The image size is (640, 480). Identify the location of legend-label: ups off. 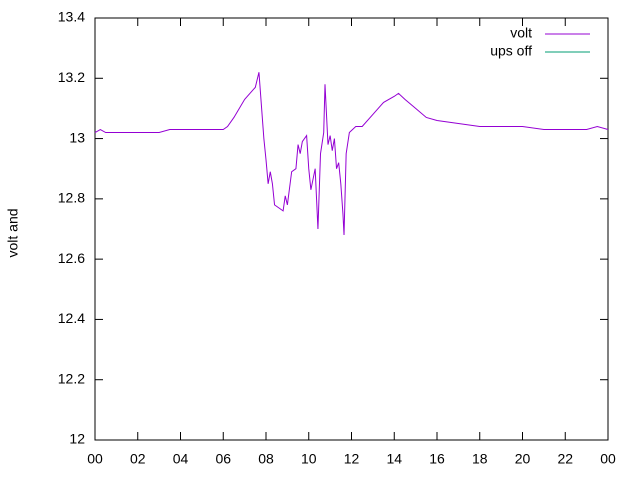
(511, 51).